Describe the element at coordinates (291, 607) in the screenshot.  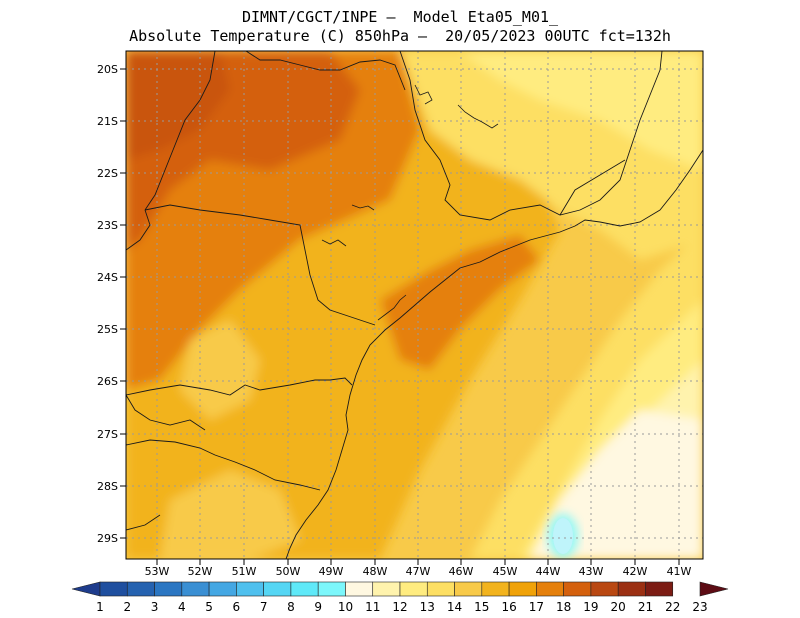
I see `colorbar-label: 8` at that location.